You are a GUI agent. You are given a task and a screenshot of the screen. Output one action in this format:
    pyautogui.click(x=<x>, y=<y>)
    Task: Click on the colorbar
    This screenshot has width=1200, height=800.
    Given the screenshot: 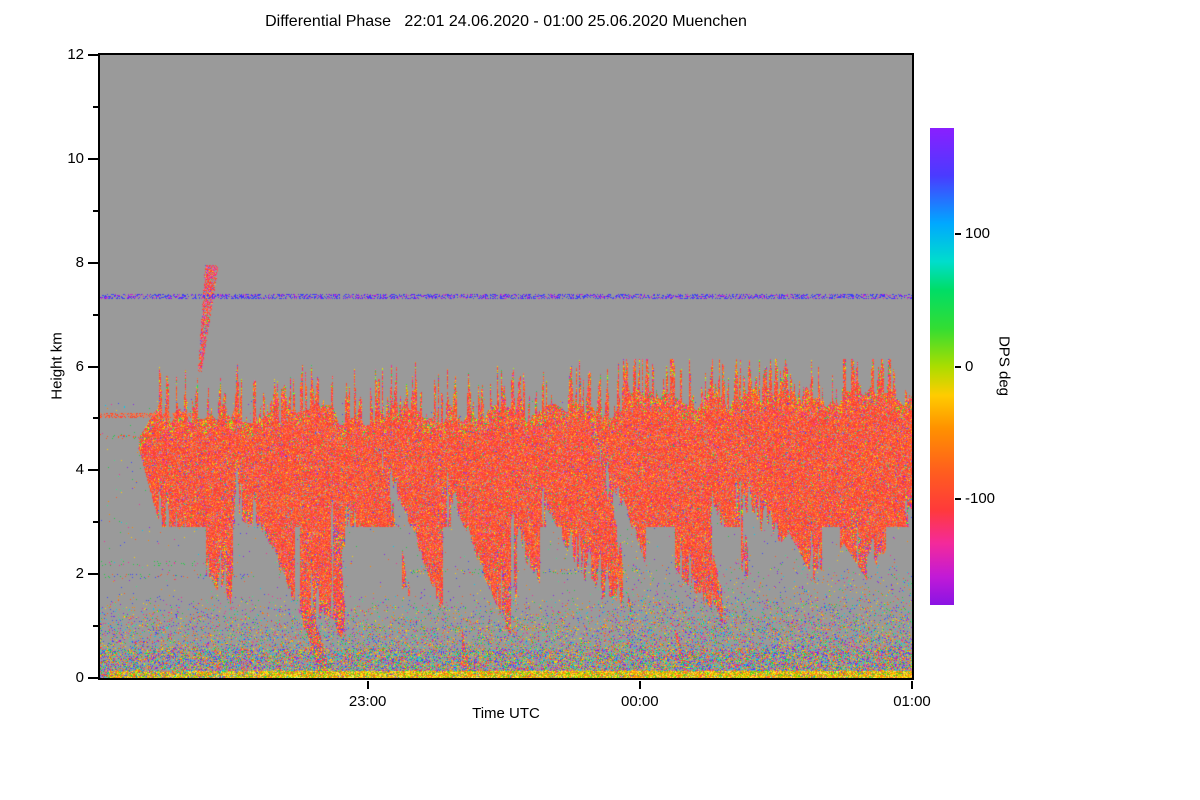 What is the action you would take?
    pyautogui.click(x=942, y=366)
    